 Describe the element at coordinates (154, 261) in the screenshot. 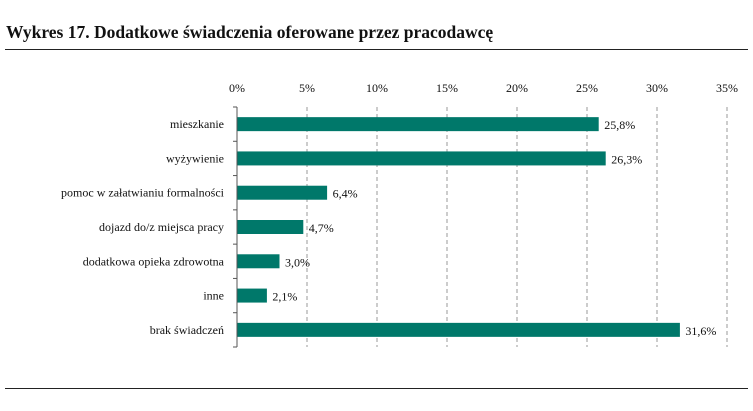

I see `category-label: dodatkowa opieka zdrowotna` at that location.